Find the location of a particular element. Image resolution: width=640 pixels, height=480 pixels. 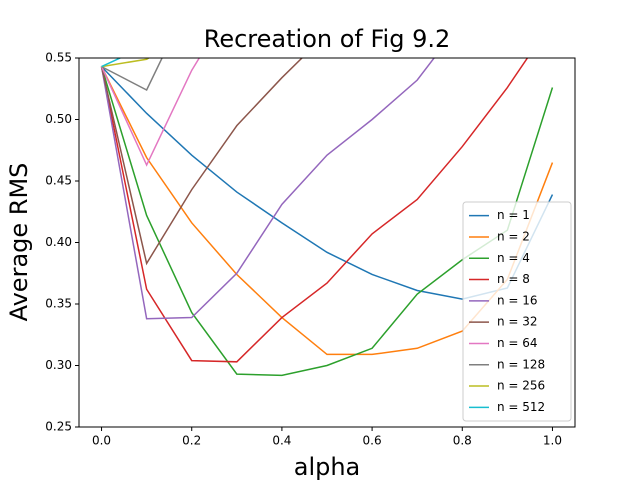

x-tick-label: 0.4 is located at coordinates (281, 441).